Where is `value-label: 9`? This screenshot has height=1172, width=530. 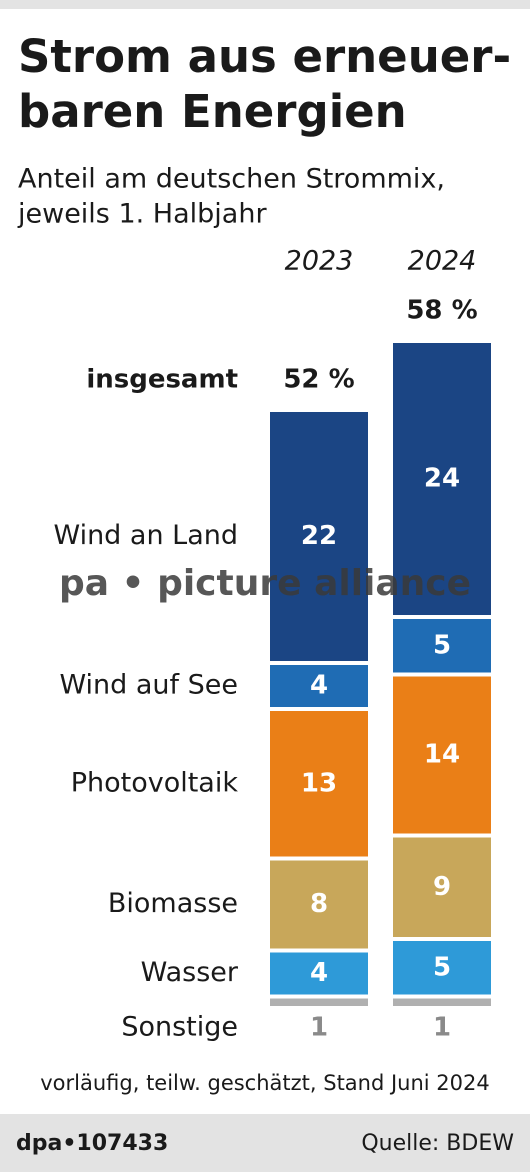
value-label: 9 is located at coordinates (442, 887).